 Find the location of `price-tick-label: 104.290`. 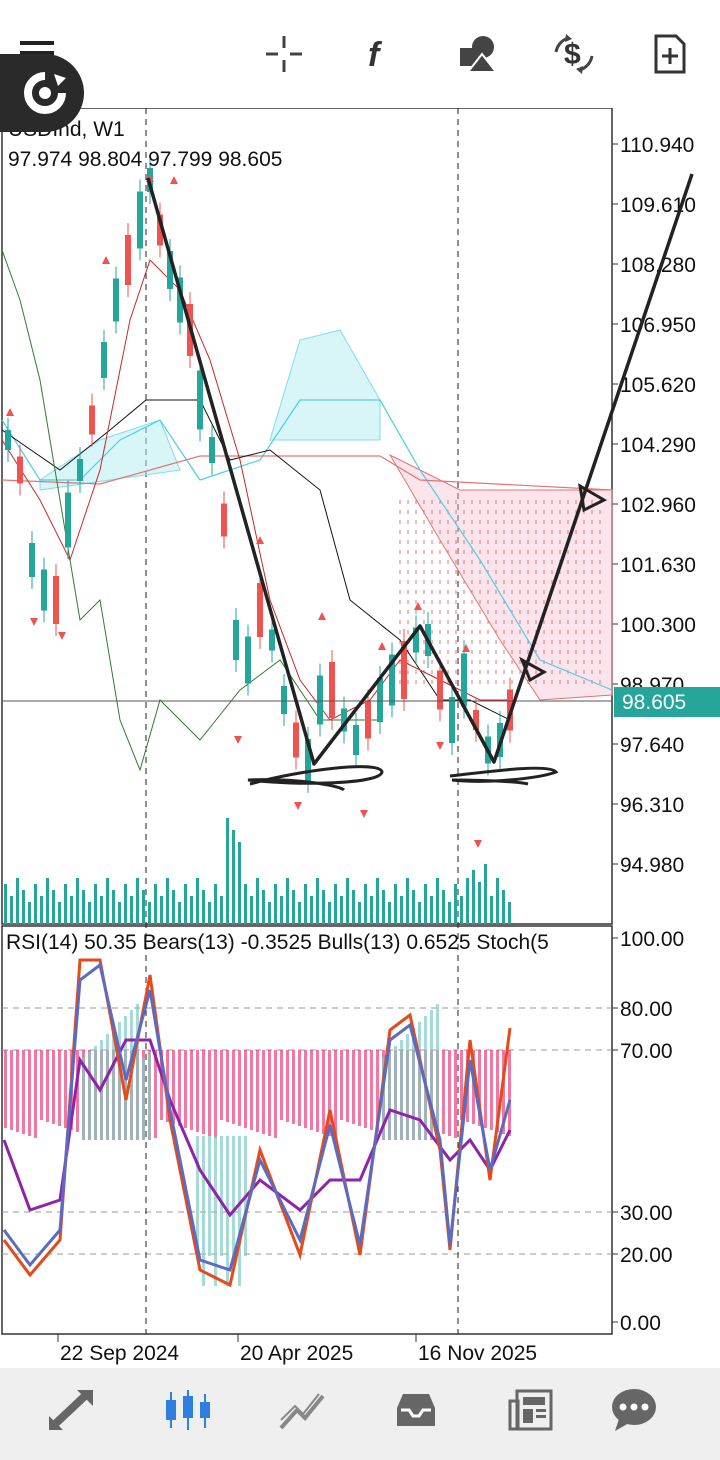

price-tick-label: 104.290 is located at coordinates (658, 445).